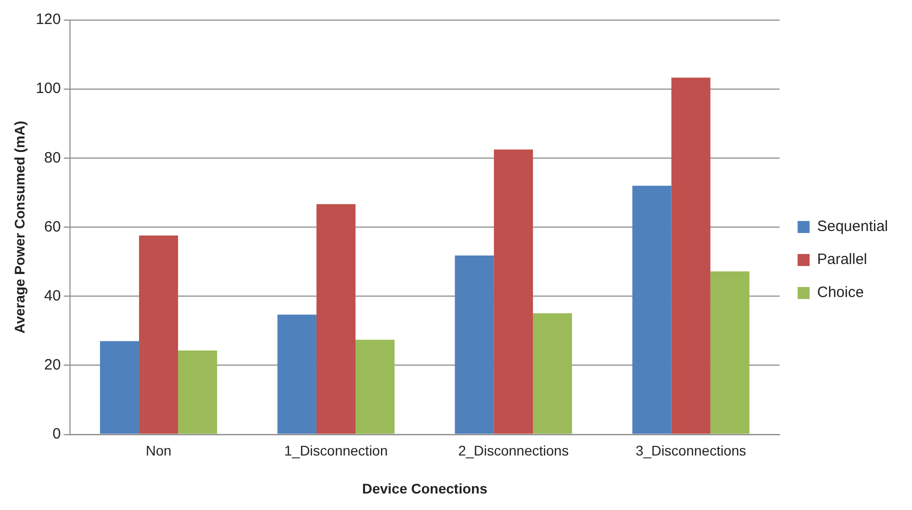  What do you see at coordinates (691, 450) in the screenshot?
I see `x-tick-label: 3_Disconnections` at bounding box center [691, 450].